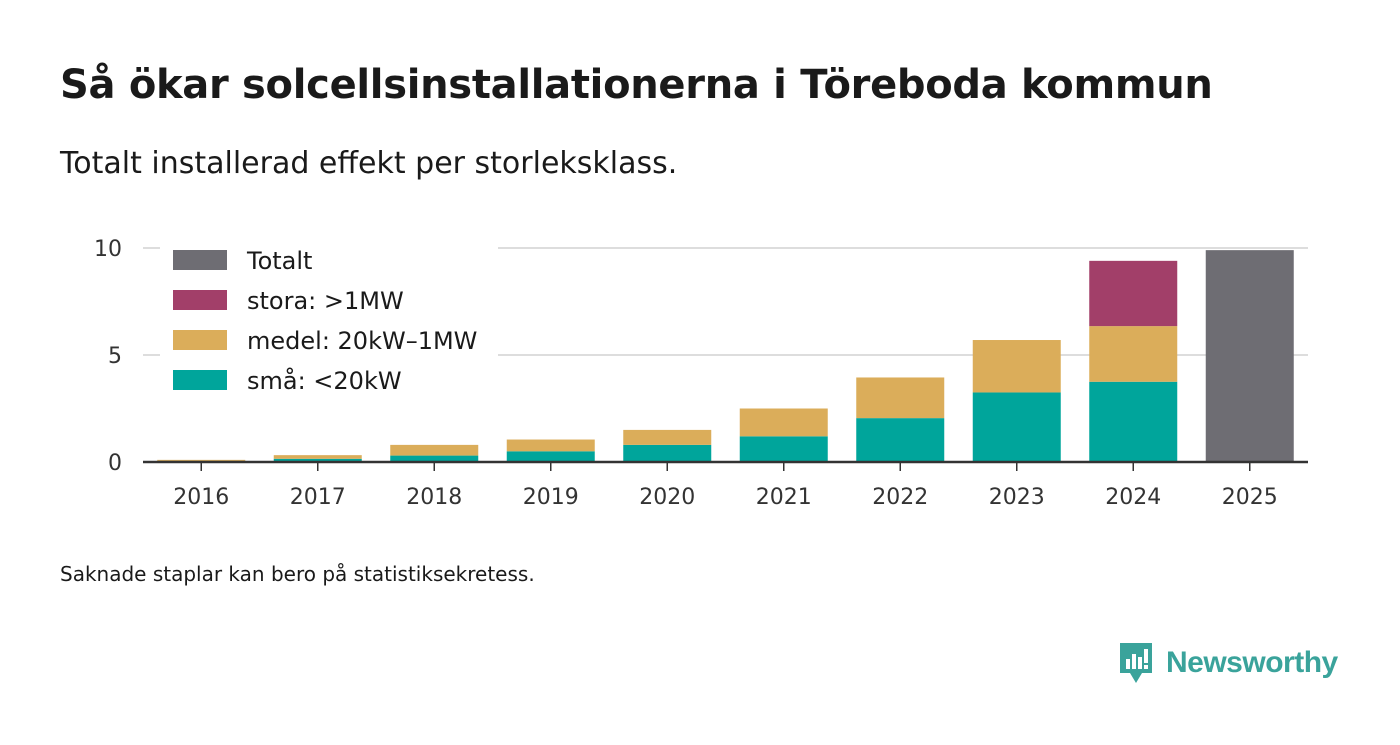  I want to click on bar-medium-2016, so click(201, 460).